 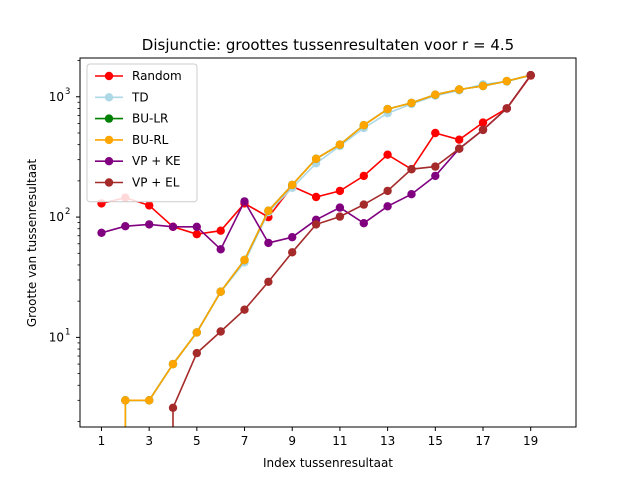 What do you see at coordinates (387, 441) in the screenshot?
I see `x-tick-label: 13` at bounding box center [387, 441].